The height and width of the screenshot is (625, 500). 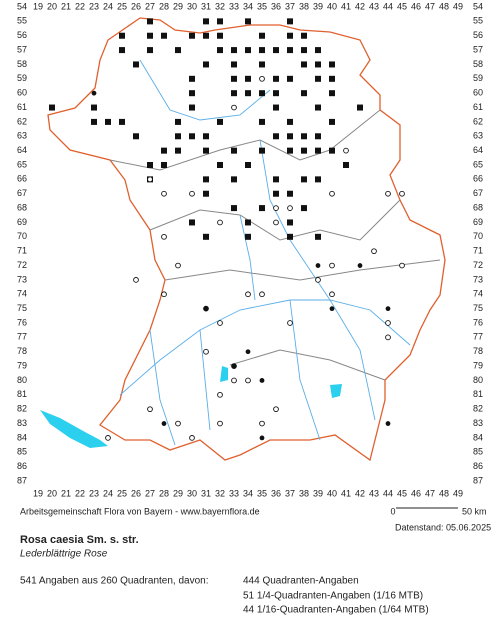 What do you see at coordinates (443, 527) in the screenshot?
I see `date: Datenstand: 05.06.2025` at bounding box center [443, 527].